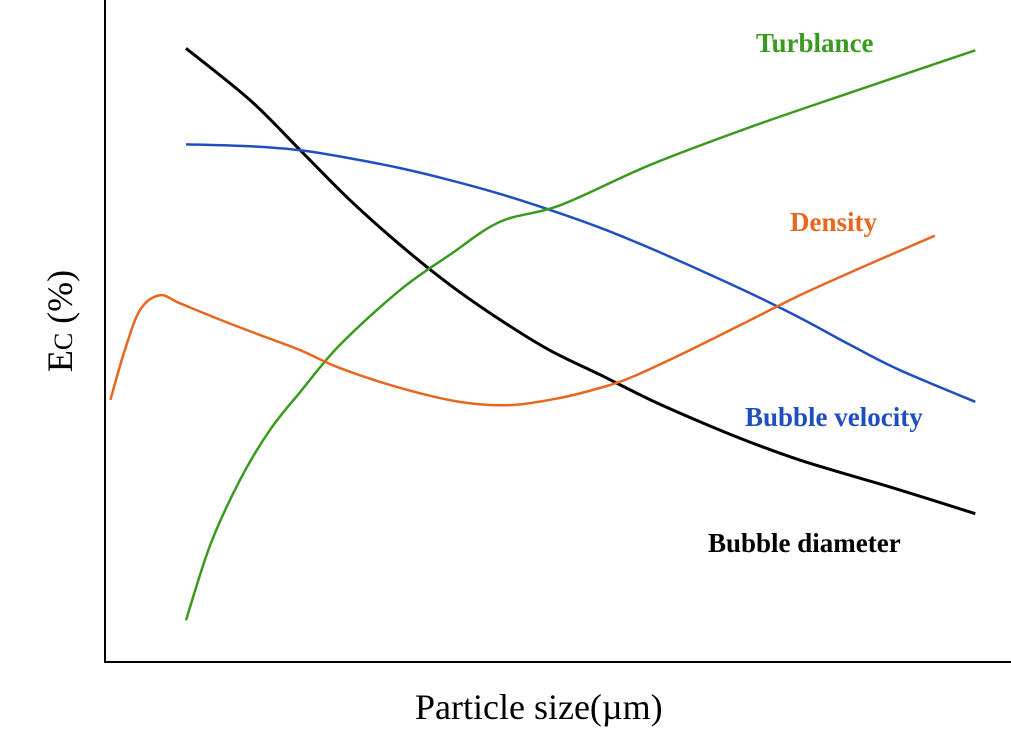 Image resolution: width=1011 pixels, height=734 pixels. Describe the element at coordinates (833, 222) in the screenshot. I see `label-density: Density` at that location.